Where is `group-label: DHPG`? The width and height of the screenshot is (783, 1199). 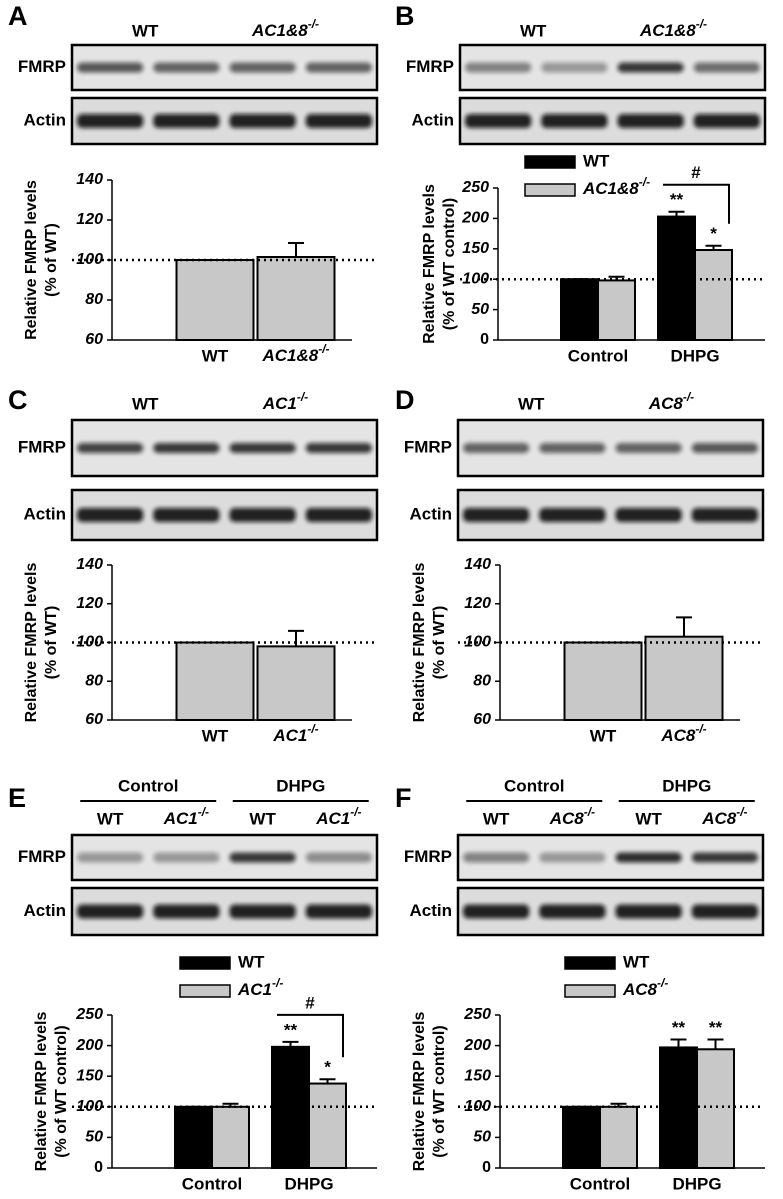
group-label: DHPG is located at coordinates (300, 785).